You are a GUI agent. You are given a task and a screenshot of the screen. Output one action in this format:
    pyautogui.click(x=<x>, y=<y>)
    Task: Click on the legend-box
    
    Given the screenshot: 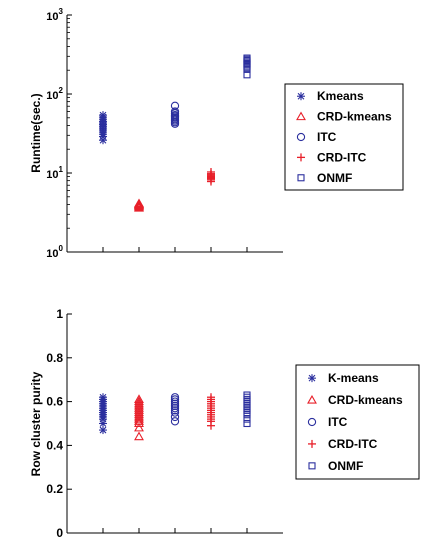 What is the action you would take?
    pyautogui.click(x=357, y=422)
    